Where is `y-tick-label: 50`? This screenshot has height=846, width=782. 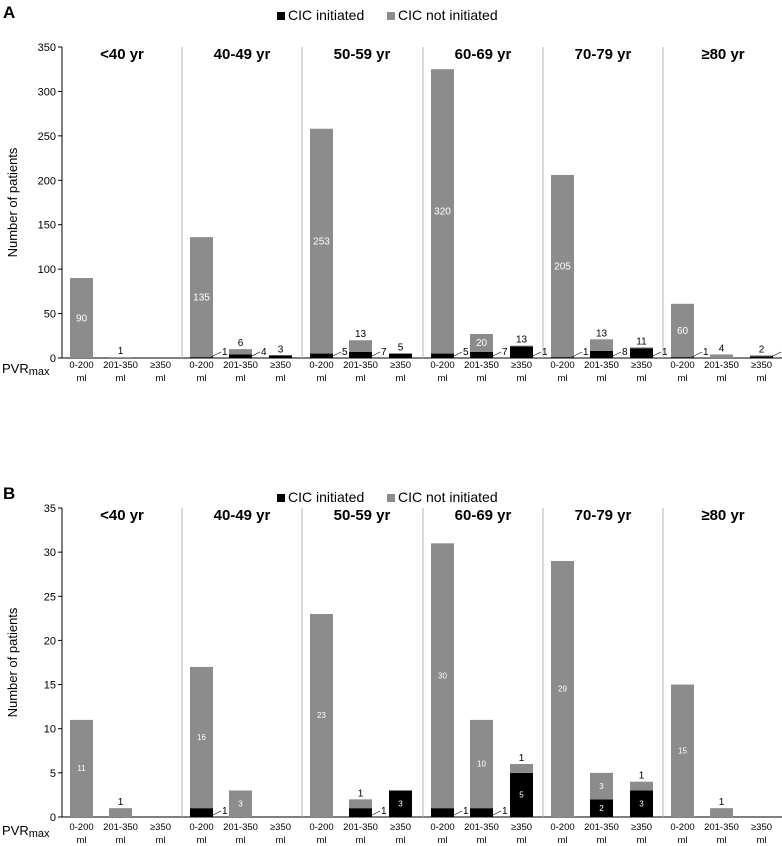 y-tick-label: 50 is located at coordinates (50, 315).